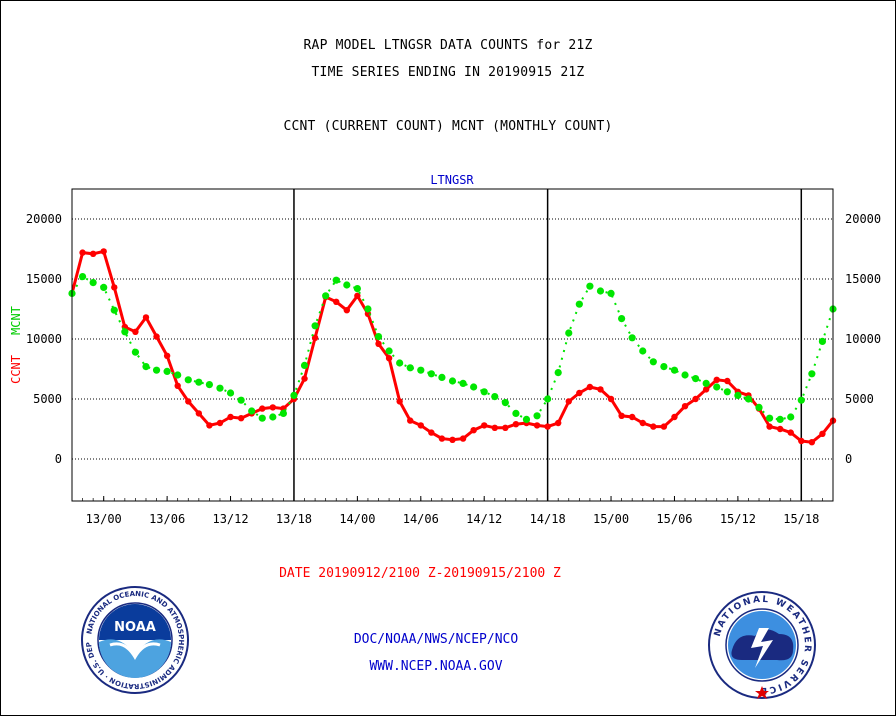  Describe the element at coordinates (548, 519) in the screenshot. I see `x-tick-label: 14/18` at that location.